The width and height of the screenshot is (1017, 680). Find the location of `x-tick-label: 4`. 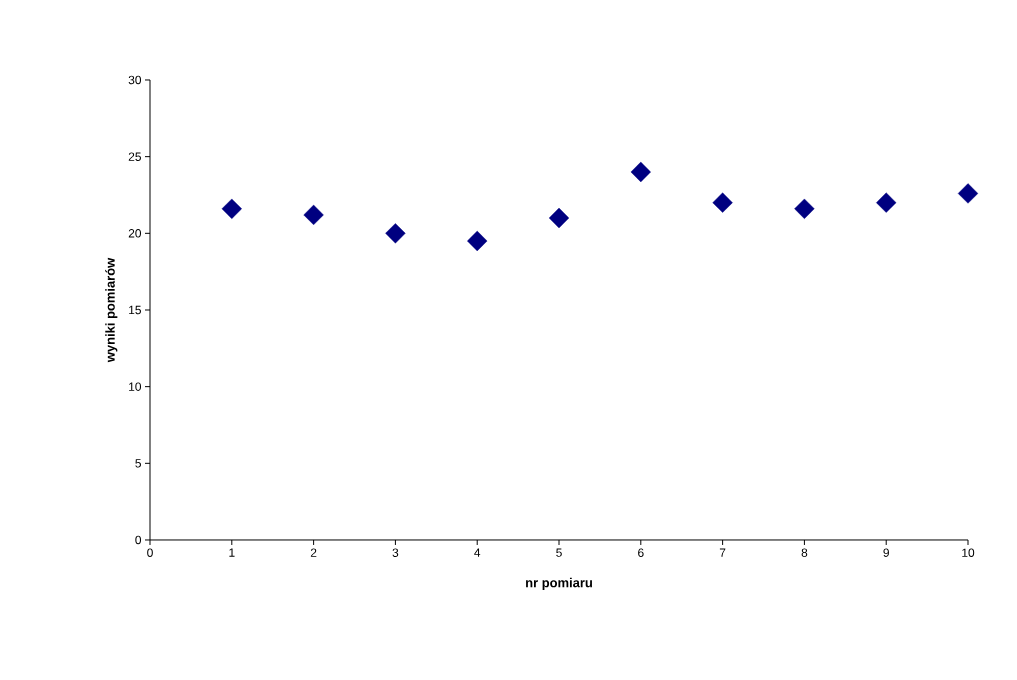

x-tick-label: 4 is located at coordinates (477, 552).